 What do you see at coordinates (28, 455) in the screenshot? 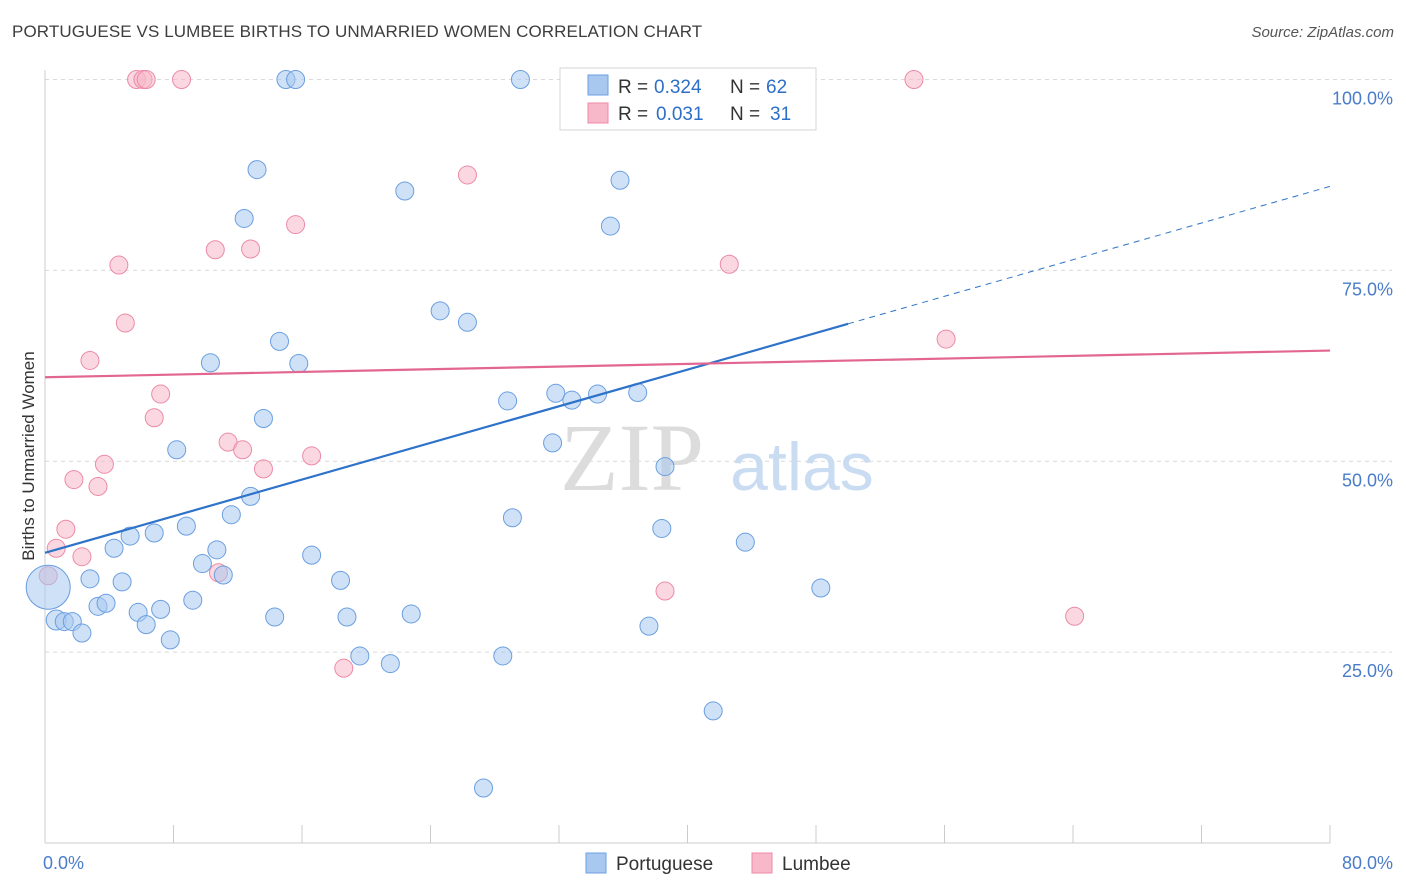
I see `y-axis-title: Births to Unmarried Women` at bounding box center [28, 455].